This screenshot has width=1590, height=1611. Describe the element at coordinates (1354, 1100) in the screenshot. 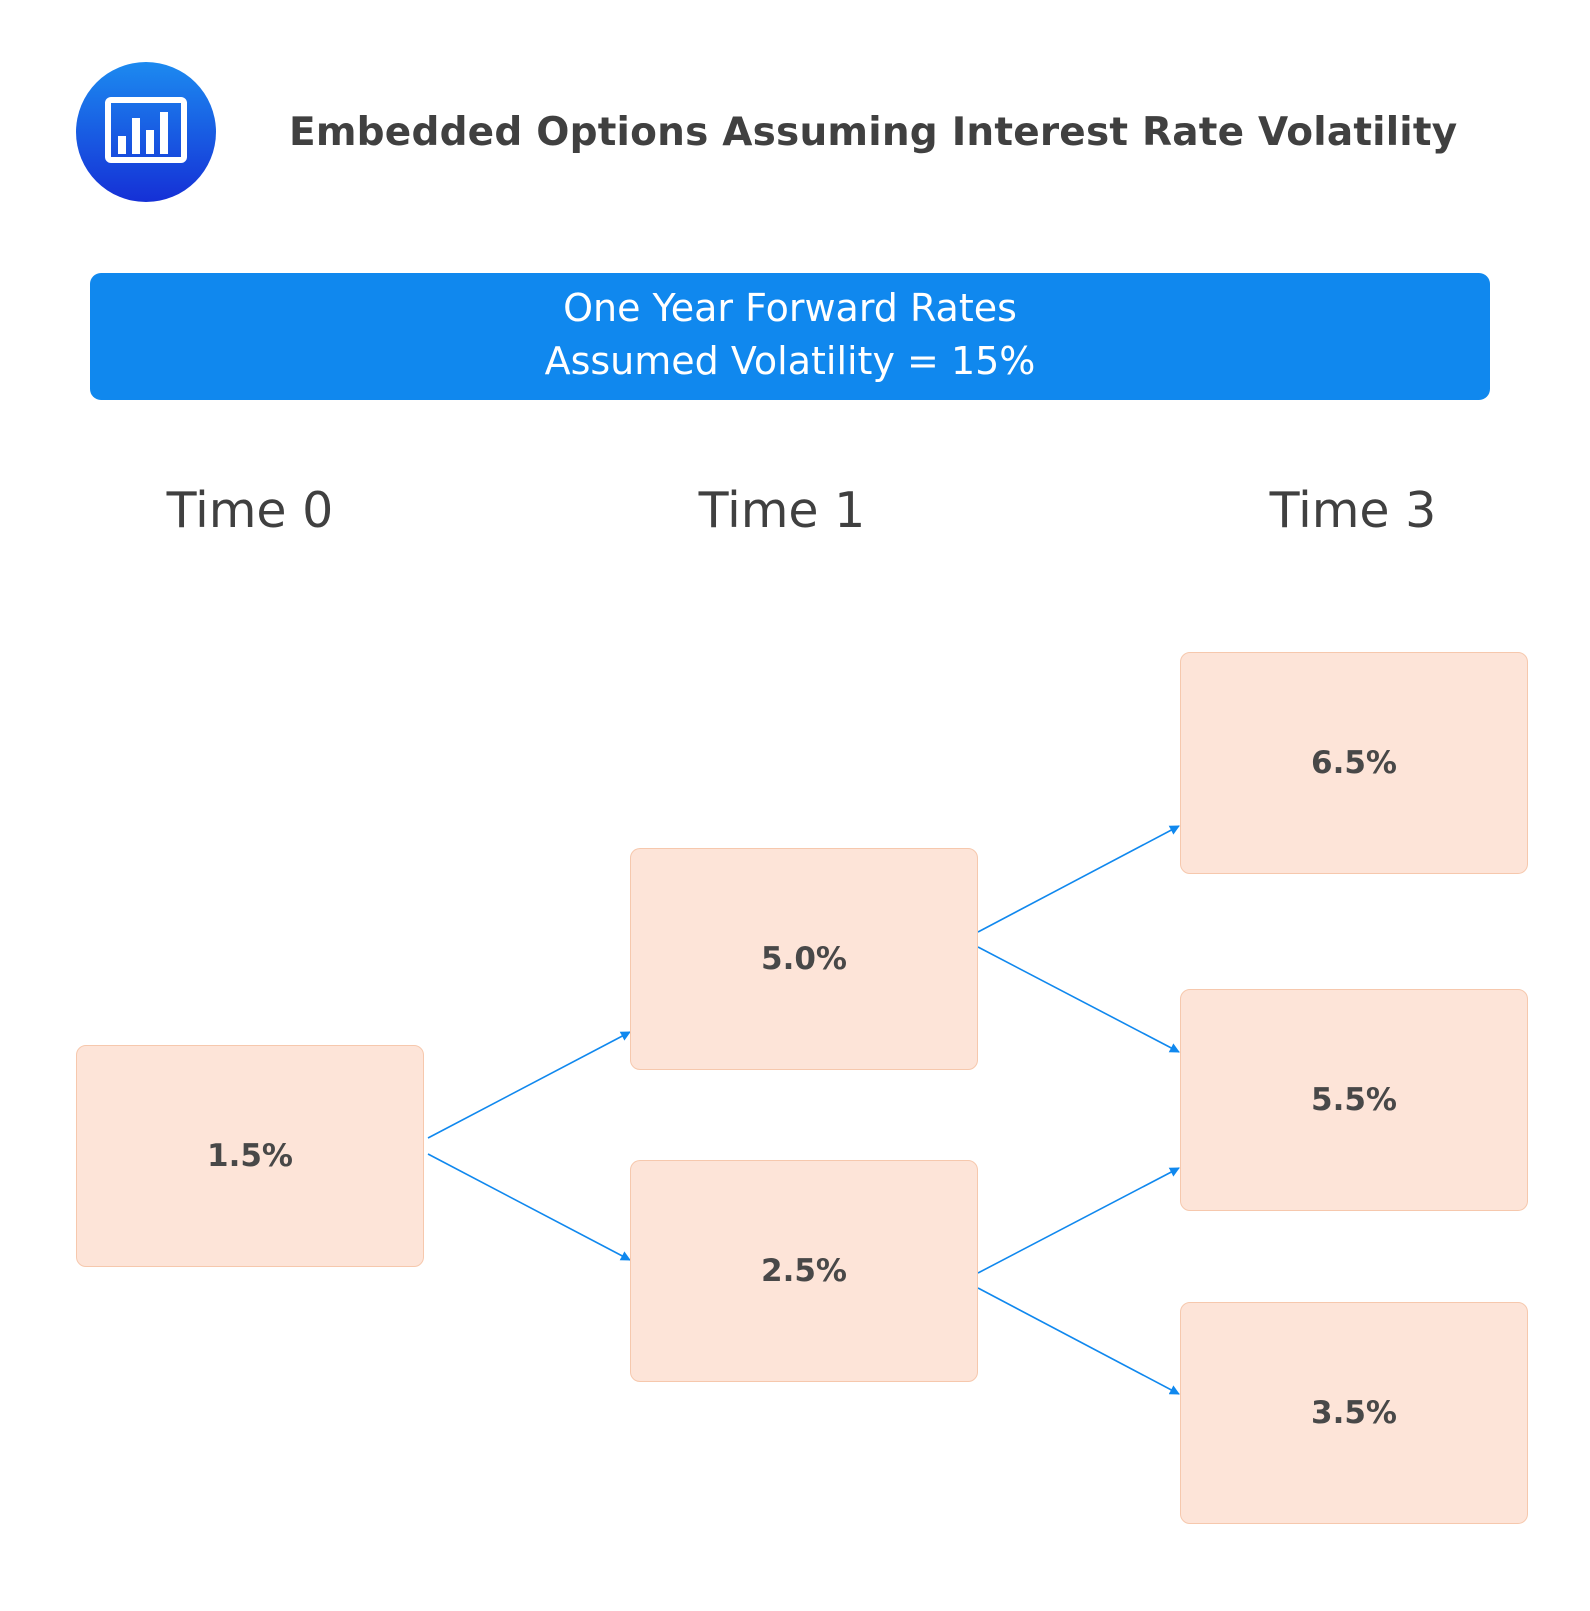

I see `node-time3-mid-rate: 5.5%` at that location.